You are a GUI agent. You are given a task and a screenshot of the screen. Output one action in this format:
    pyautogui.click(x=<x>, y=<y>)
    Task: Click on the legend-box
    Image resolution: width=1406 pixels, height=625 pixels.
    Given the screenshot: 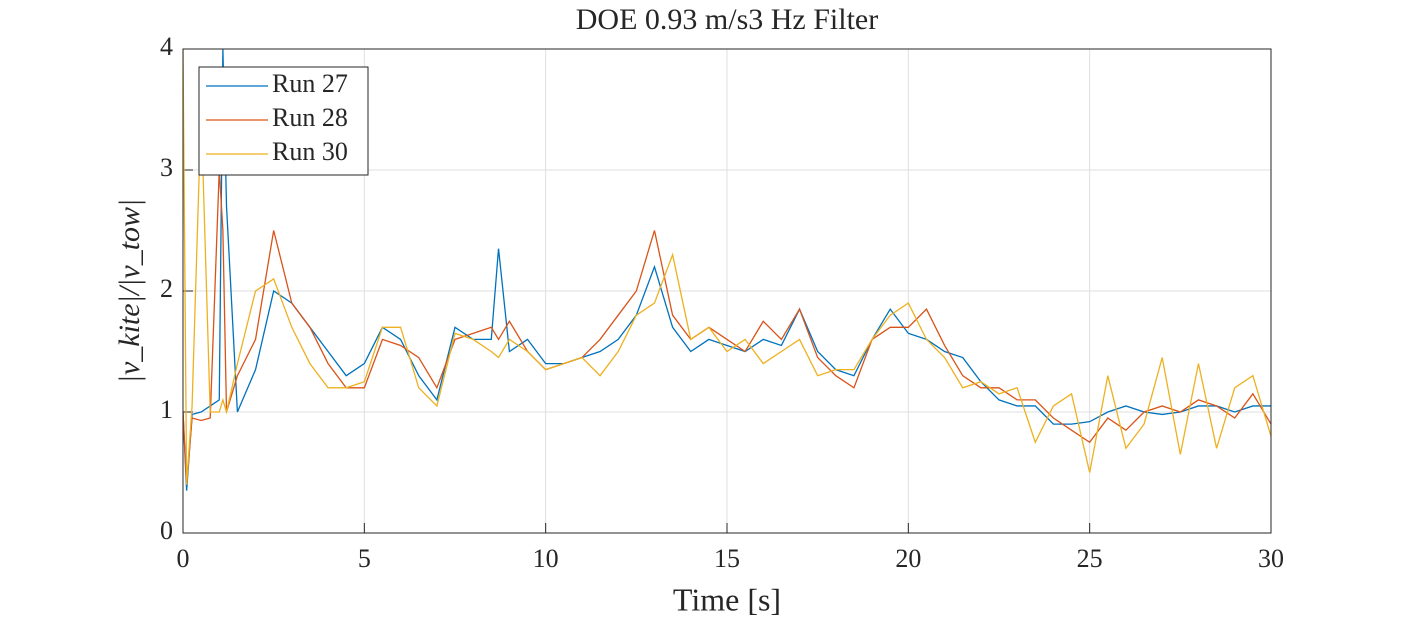 What is the action you would take?
    pyautogui.click(x=283, y=121)
    